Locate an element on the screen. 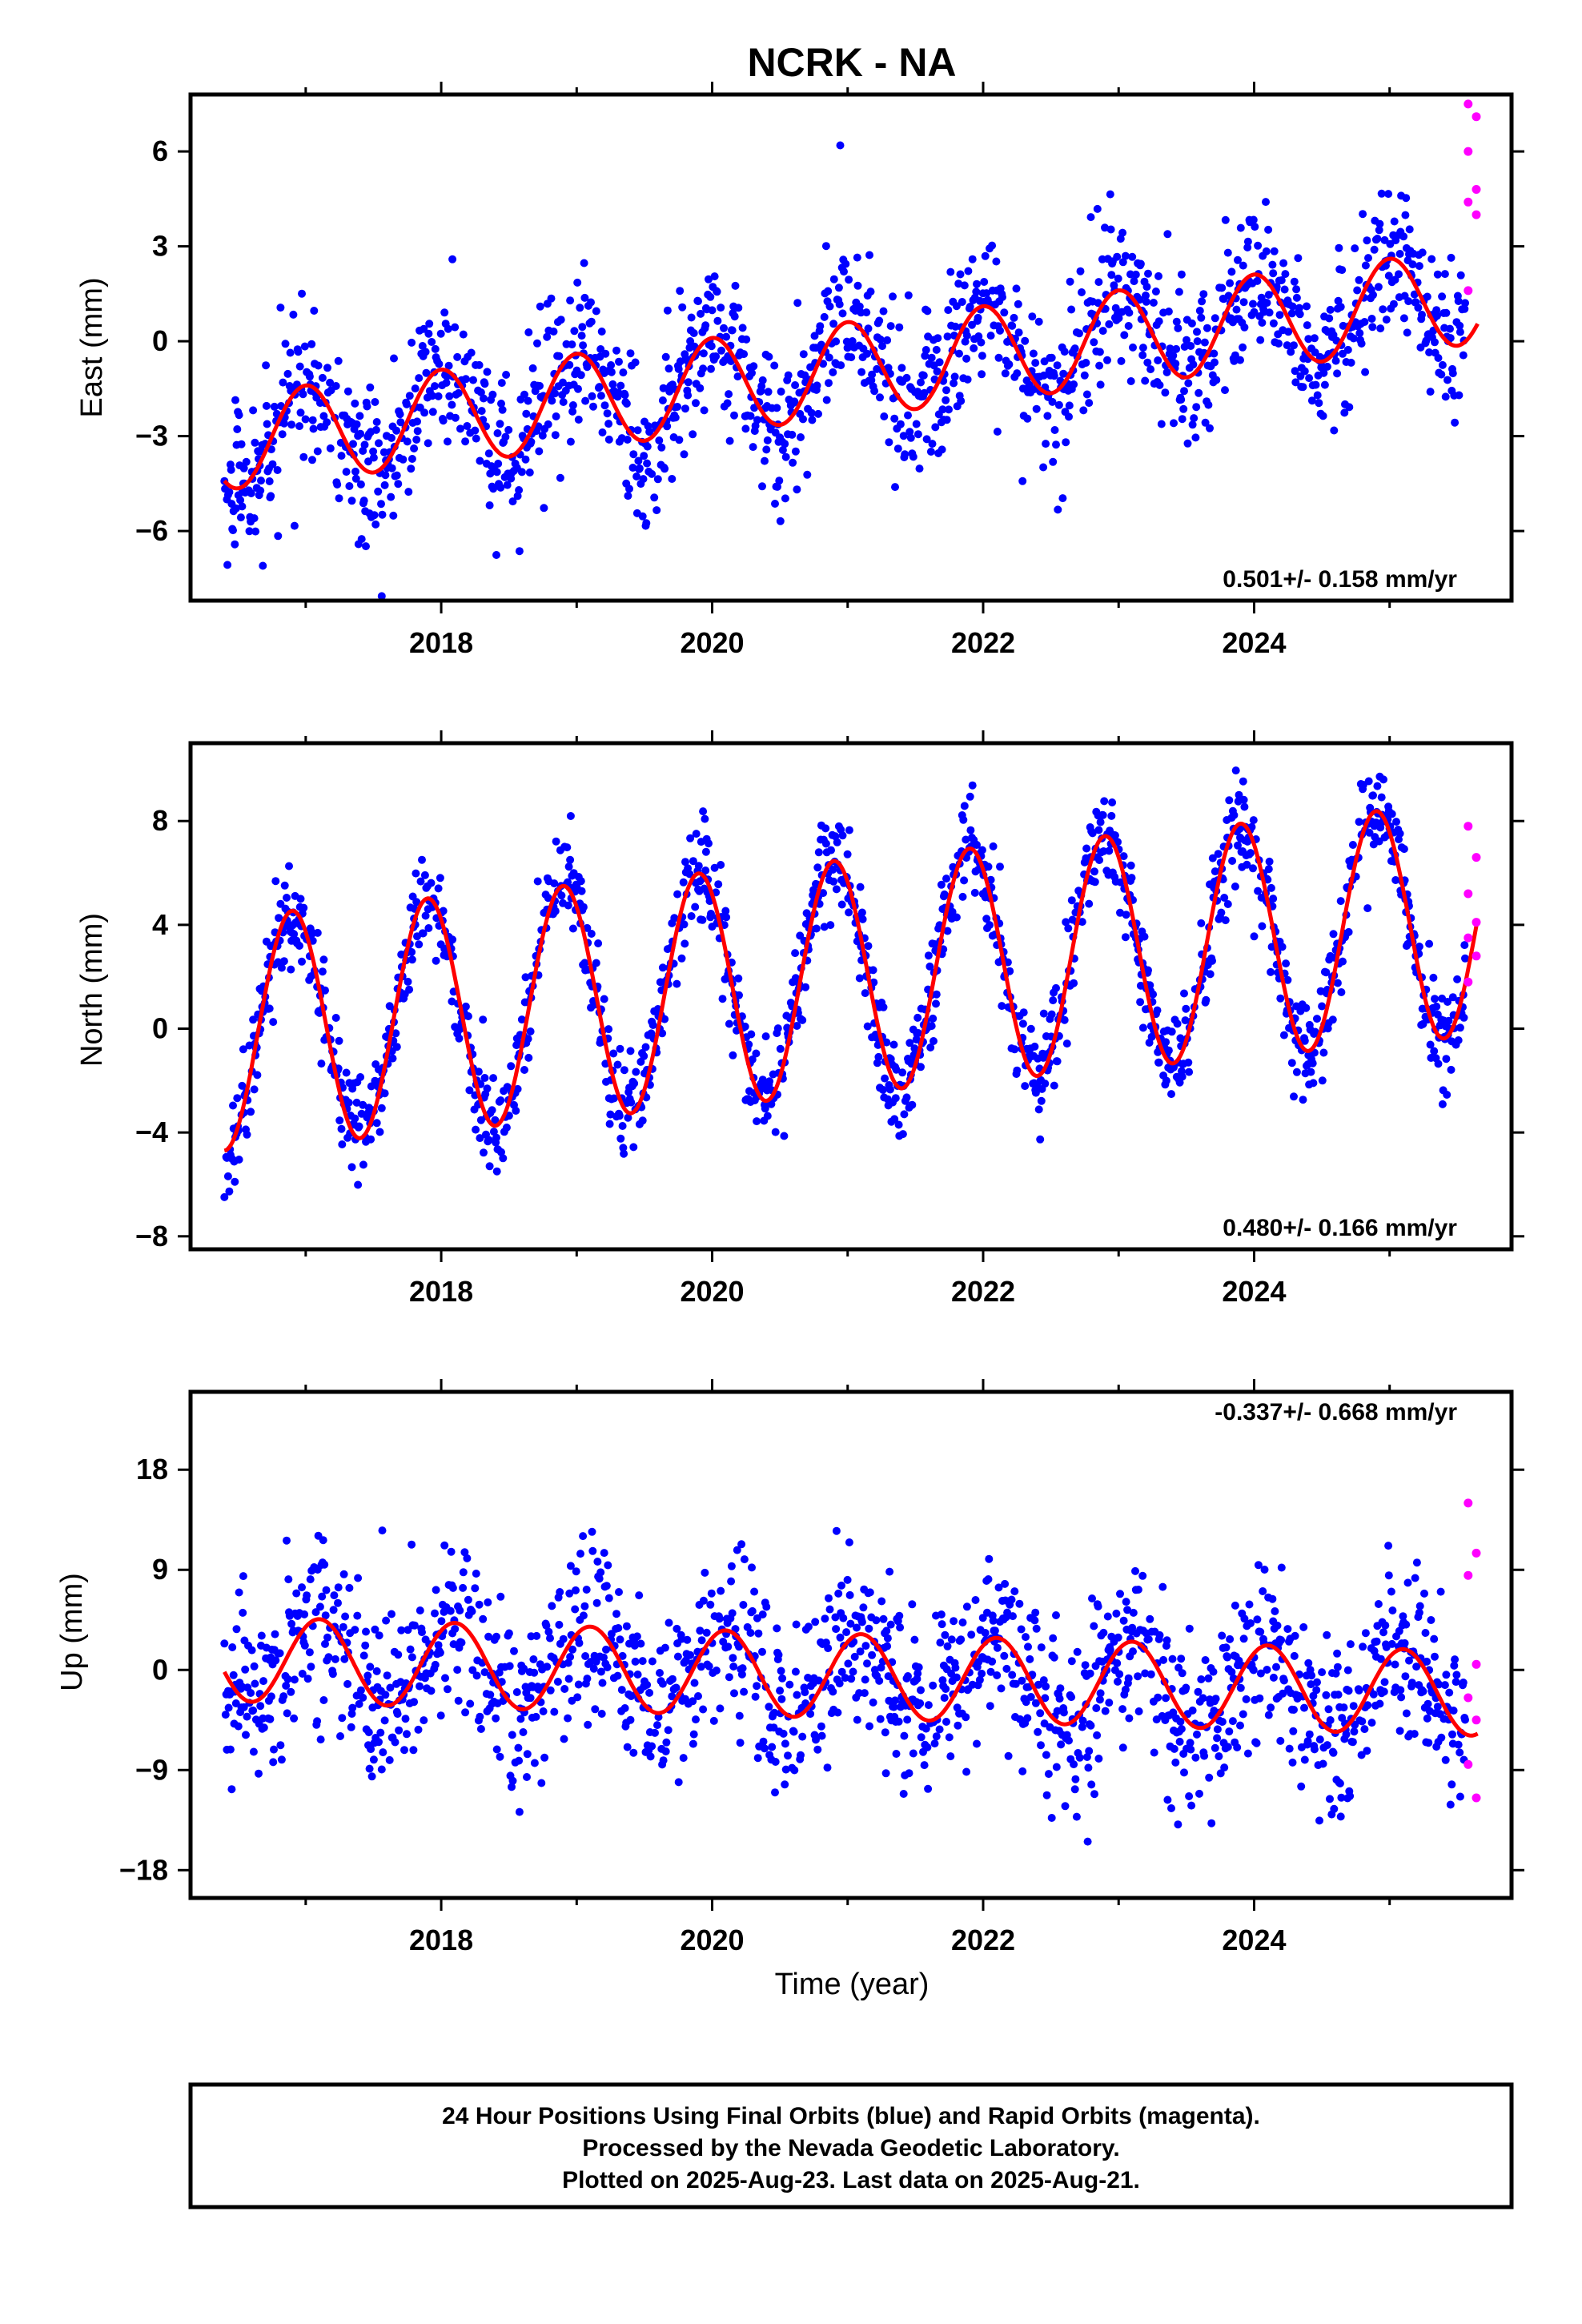  east-rate-label: 0.501+/- 0.158 mm/yr is located at coordinates (1340, 579).